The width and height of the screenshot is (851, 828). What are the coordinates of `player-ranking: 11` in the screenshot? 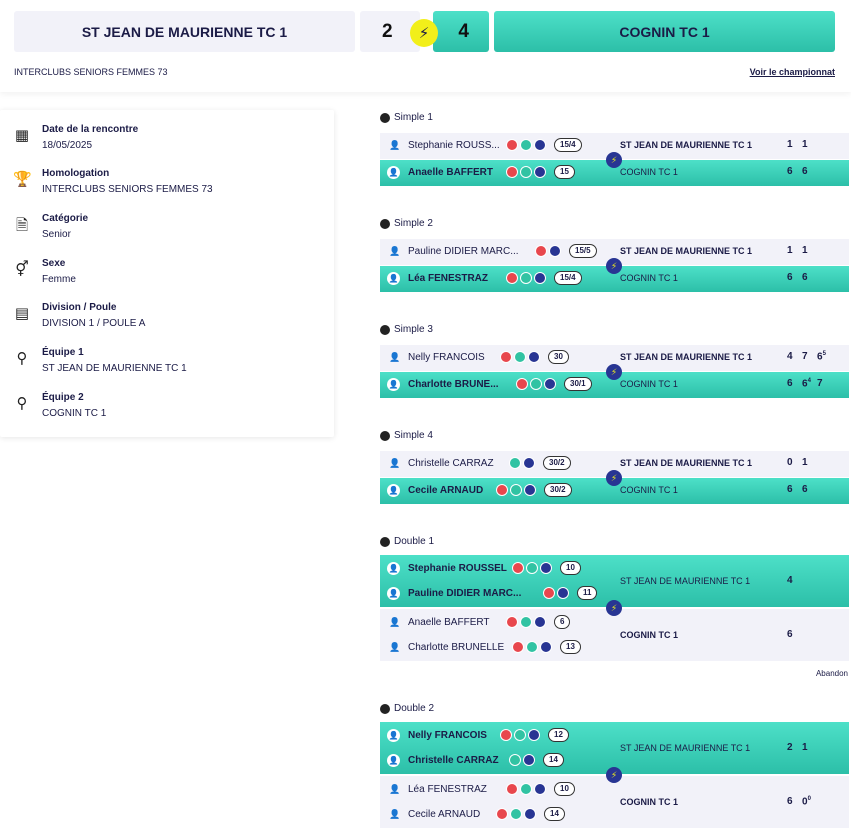 It's located at (587, 593).